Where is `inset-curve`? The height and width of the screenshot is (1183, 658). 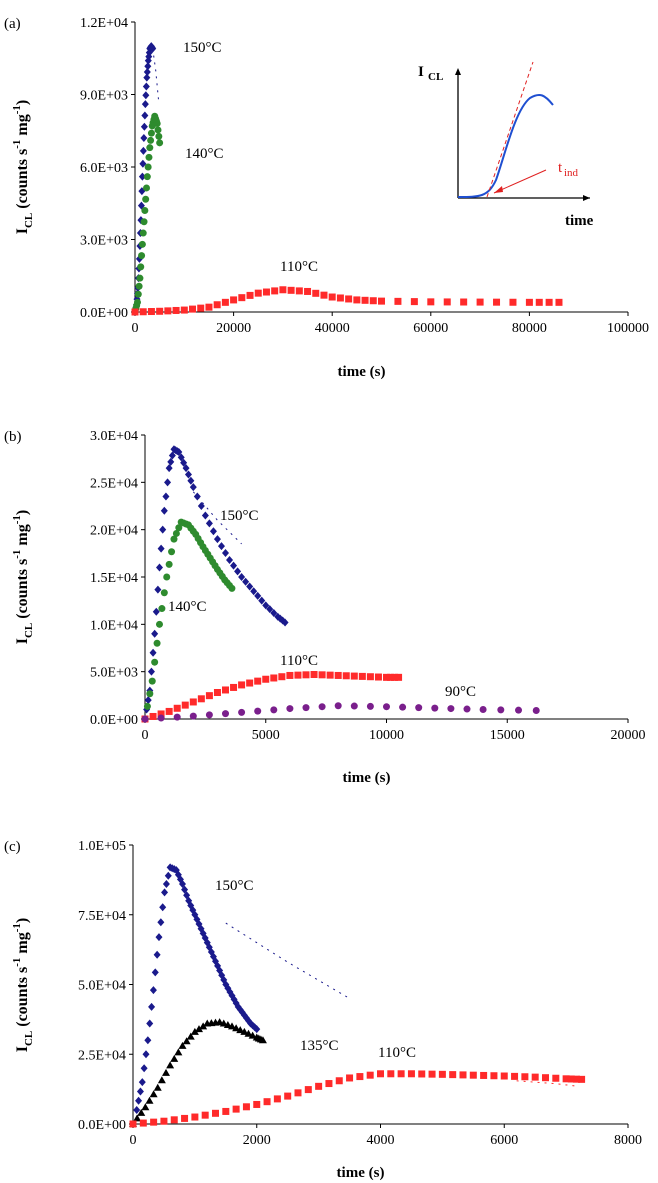
inset-curve is located at coordinates (505, 145).